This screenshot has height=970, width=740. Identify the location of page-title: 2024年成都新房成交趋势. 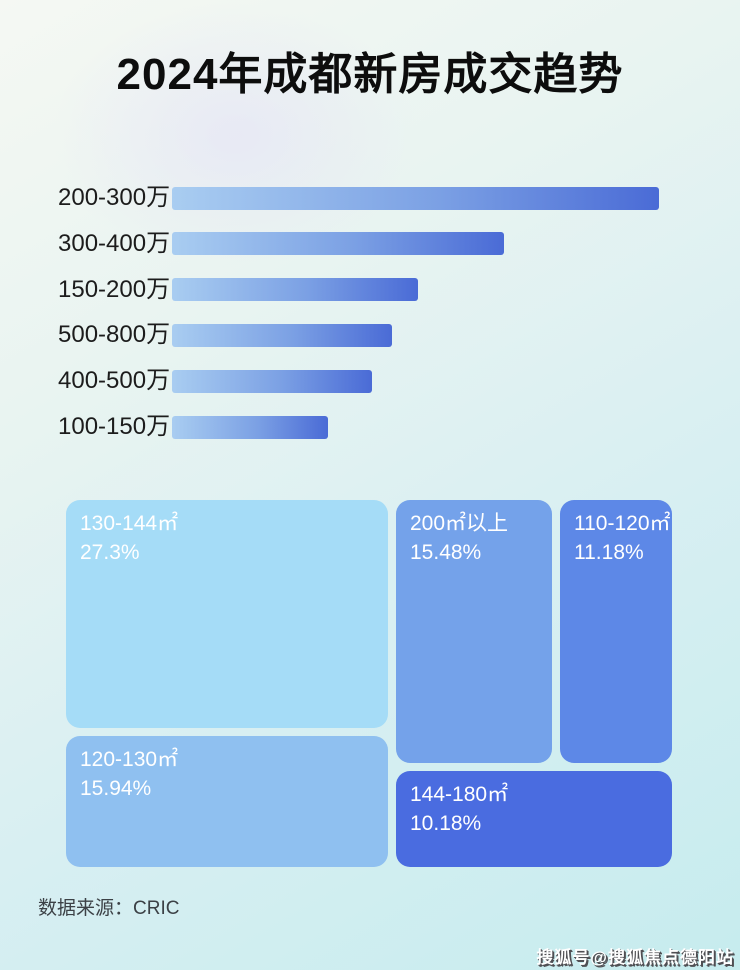
(370, 74).